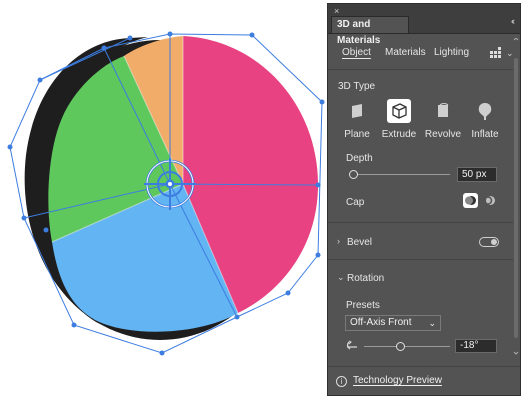 The height and width of the screenshot is (404, 528). Describe the element at coordinates (366, 278) in the screenshot. I see `rotation-label: Rotation` at that location.